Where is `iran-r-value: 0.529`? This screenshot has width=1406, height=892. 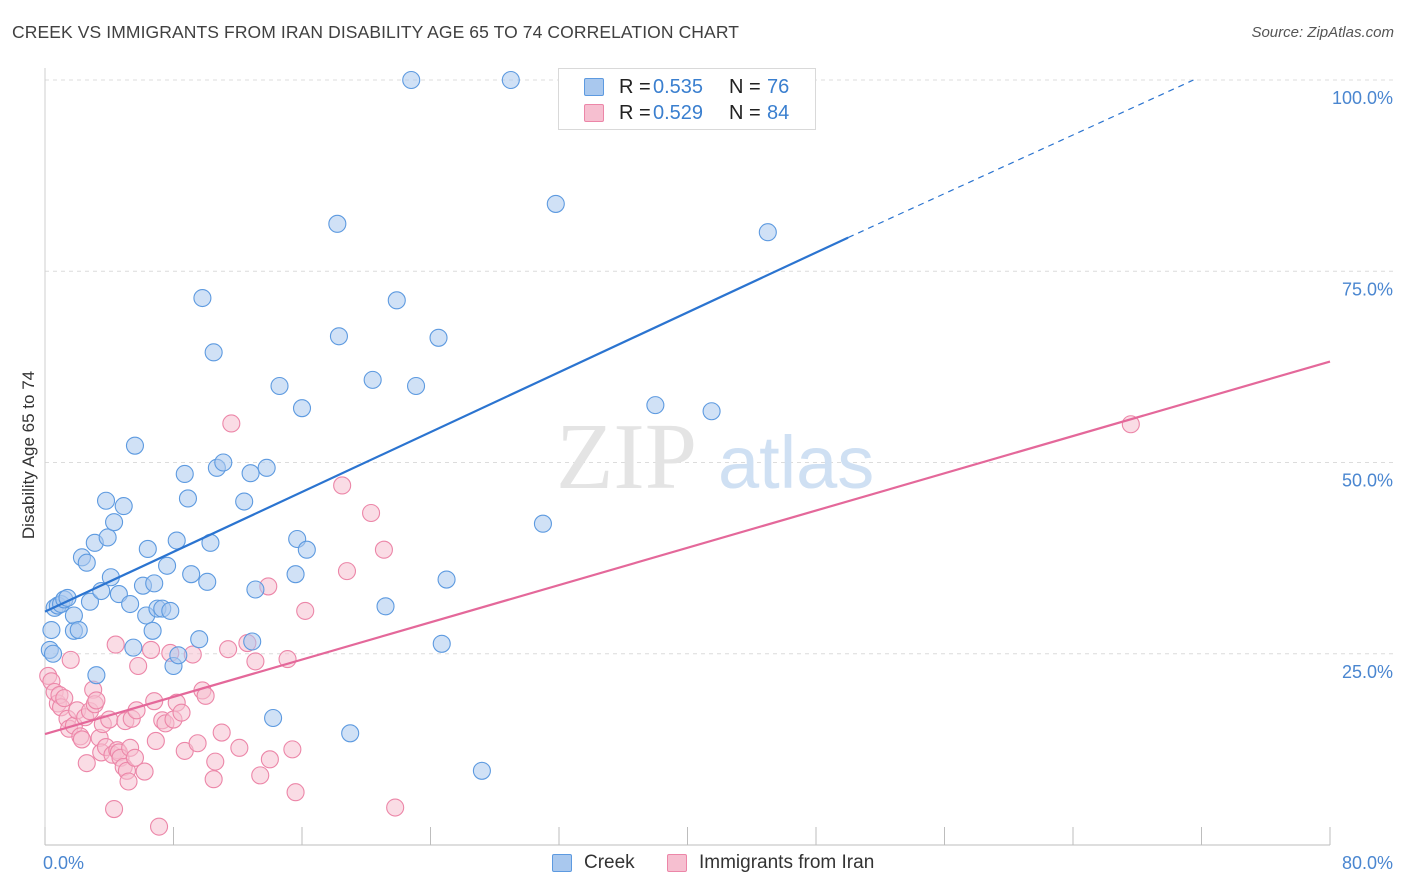
iran-r-value: 0.529 is located at coordinates (678, 112).